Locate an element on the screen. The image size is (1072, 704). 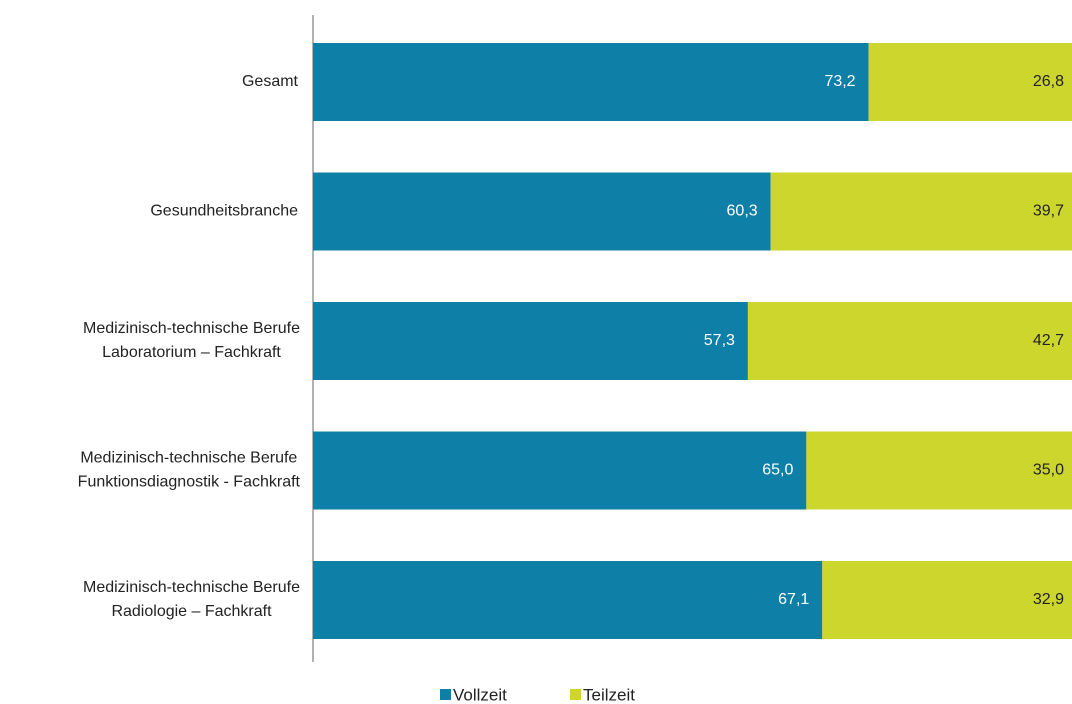
value-label: 42,7 is located at coordinates (1048, 340).